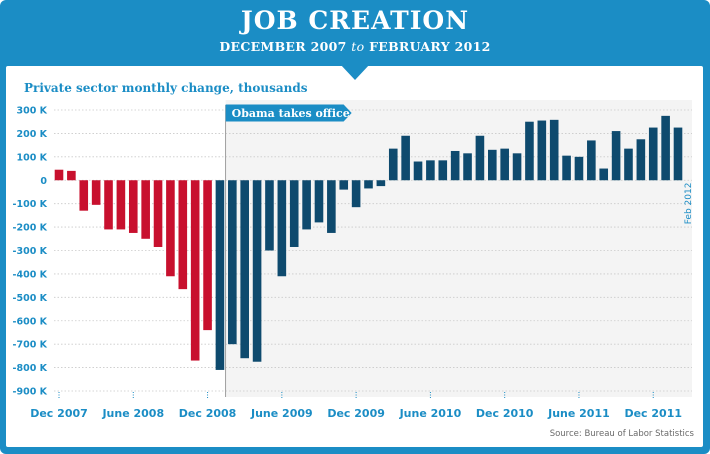 This screenshot has width=710, height=454. What do you see at coordinates (621, 434) in the screenshot?
I see `source-note: Source: Bureau of Labor Statistics` at bounding box center [621, 434].